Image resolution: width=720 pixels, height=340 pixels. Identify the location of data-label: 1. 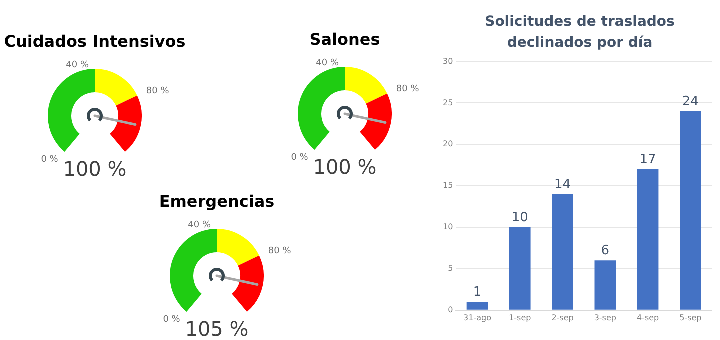
(477, 292).